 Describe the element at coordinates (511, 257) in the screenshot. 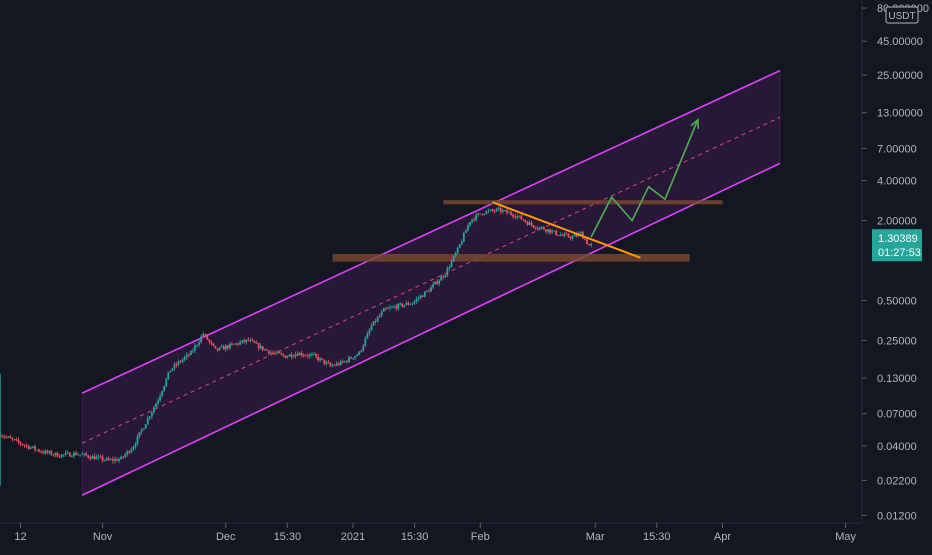

I see `support-zone` at that location.